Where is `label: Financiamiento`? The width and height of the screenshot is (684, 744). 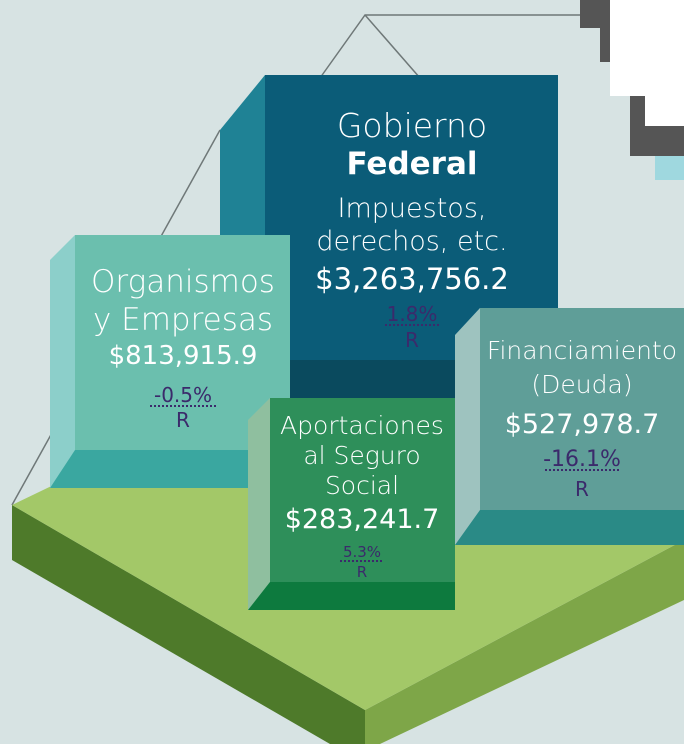
label: Financiamiento is located at coordinates (582, 350).